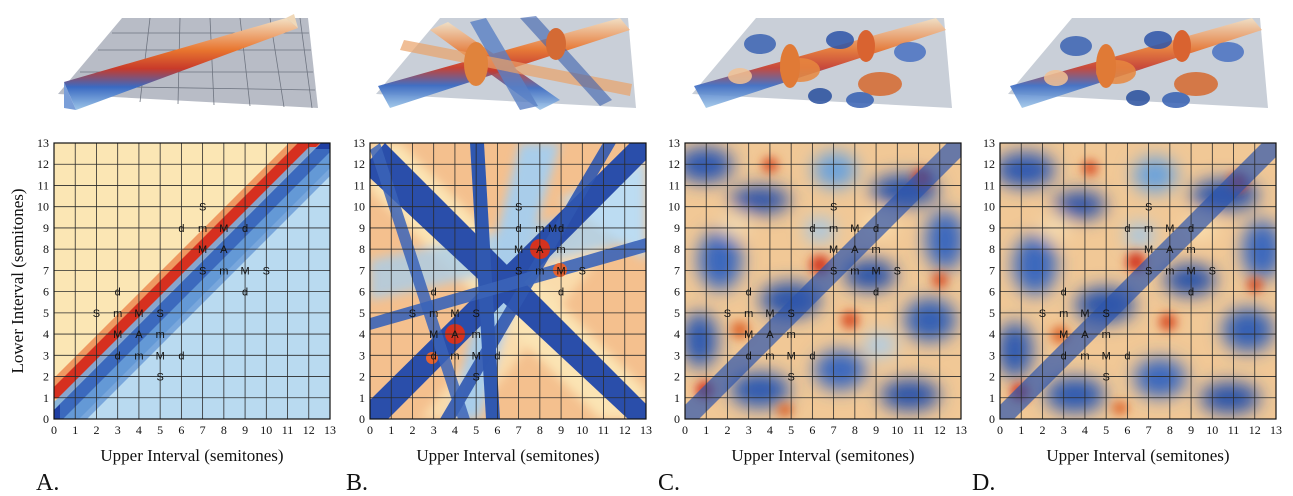 The width and height of the screenshot is (1293, 496). I want to click on x-tick-label: 10, so click(1212, 430).